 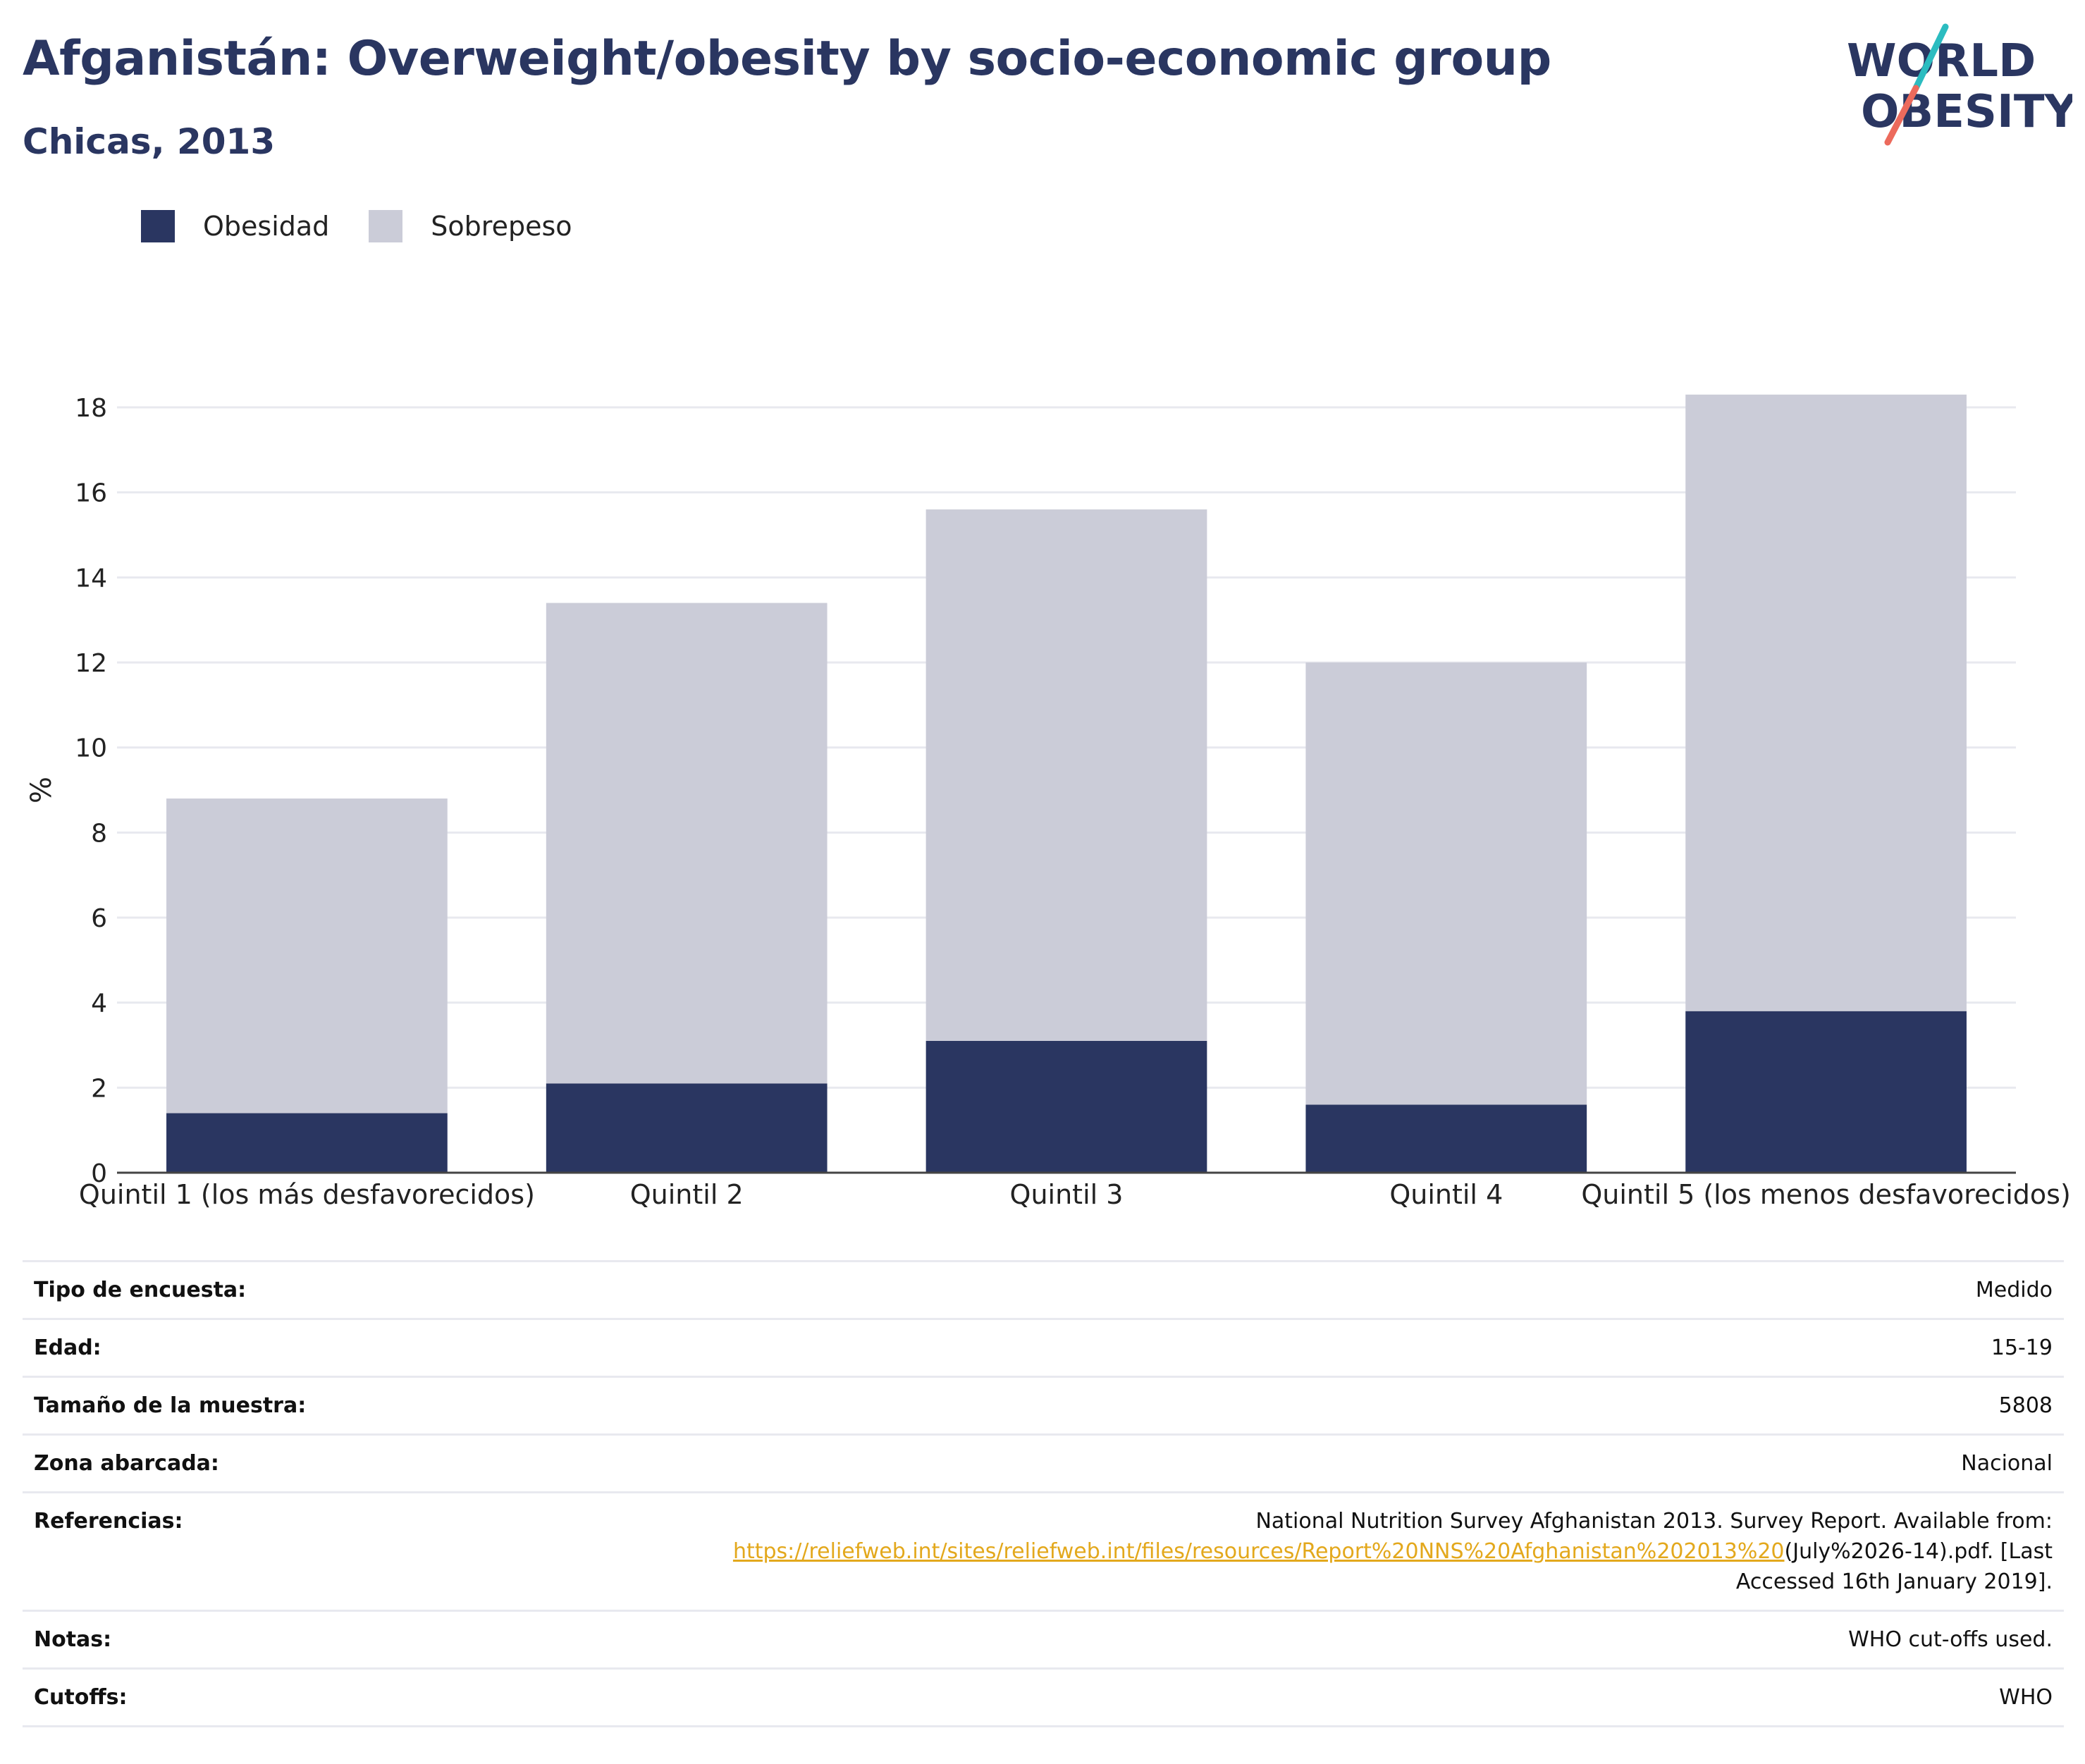 What do you see at coordinates (329, 1551) in the screenshot?
I see `info-key: Referencias:` at bounding box center [329, 1551].